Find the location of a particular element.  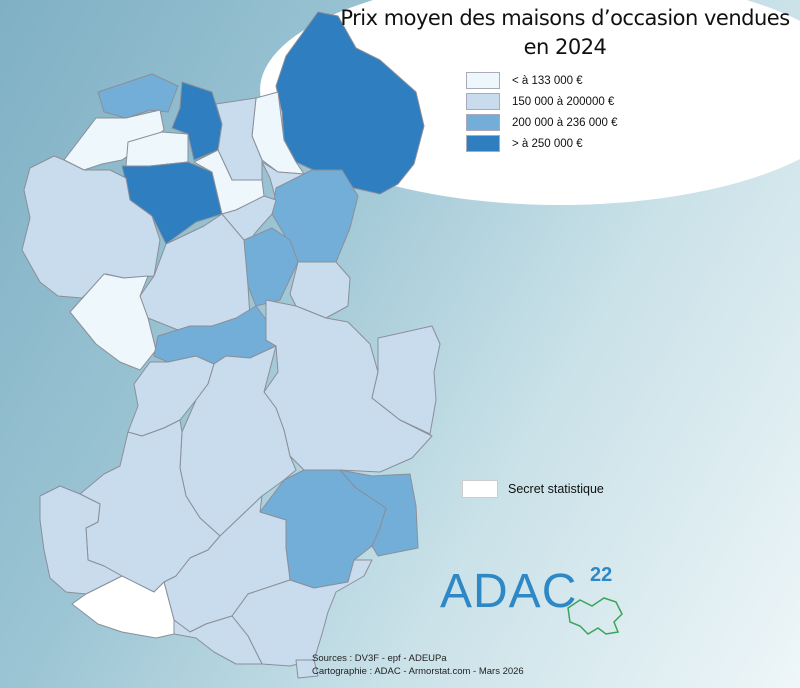

secret-label: Secret statistique is located at coordinates (556, 489).